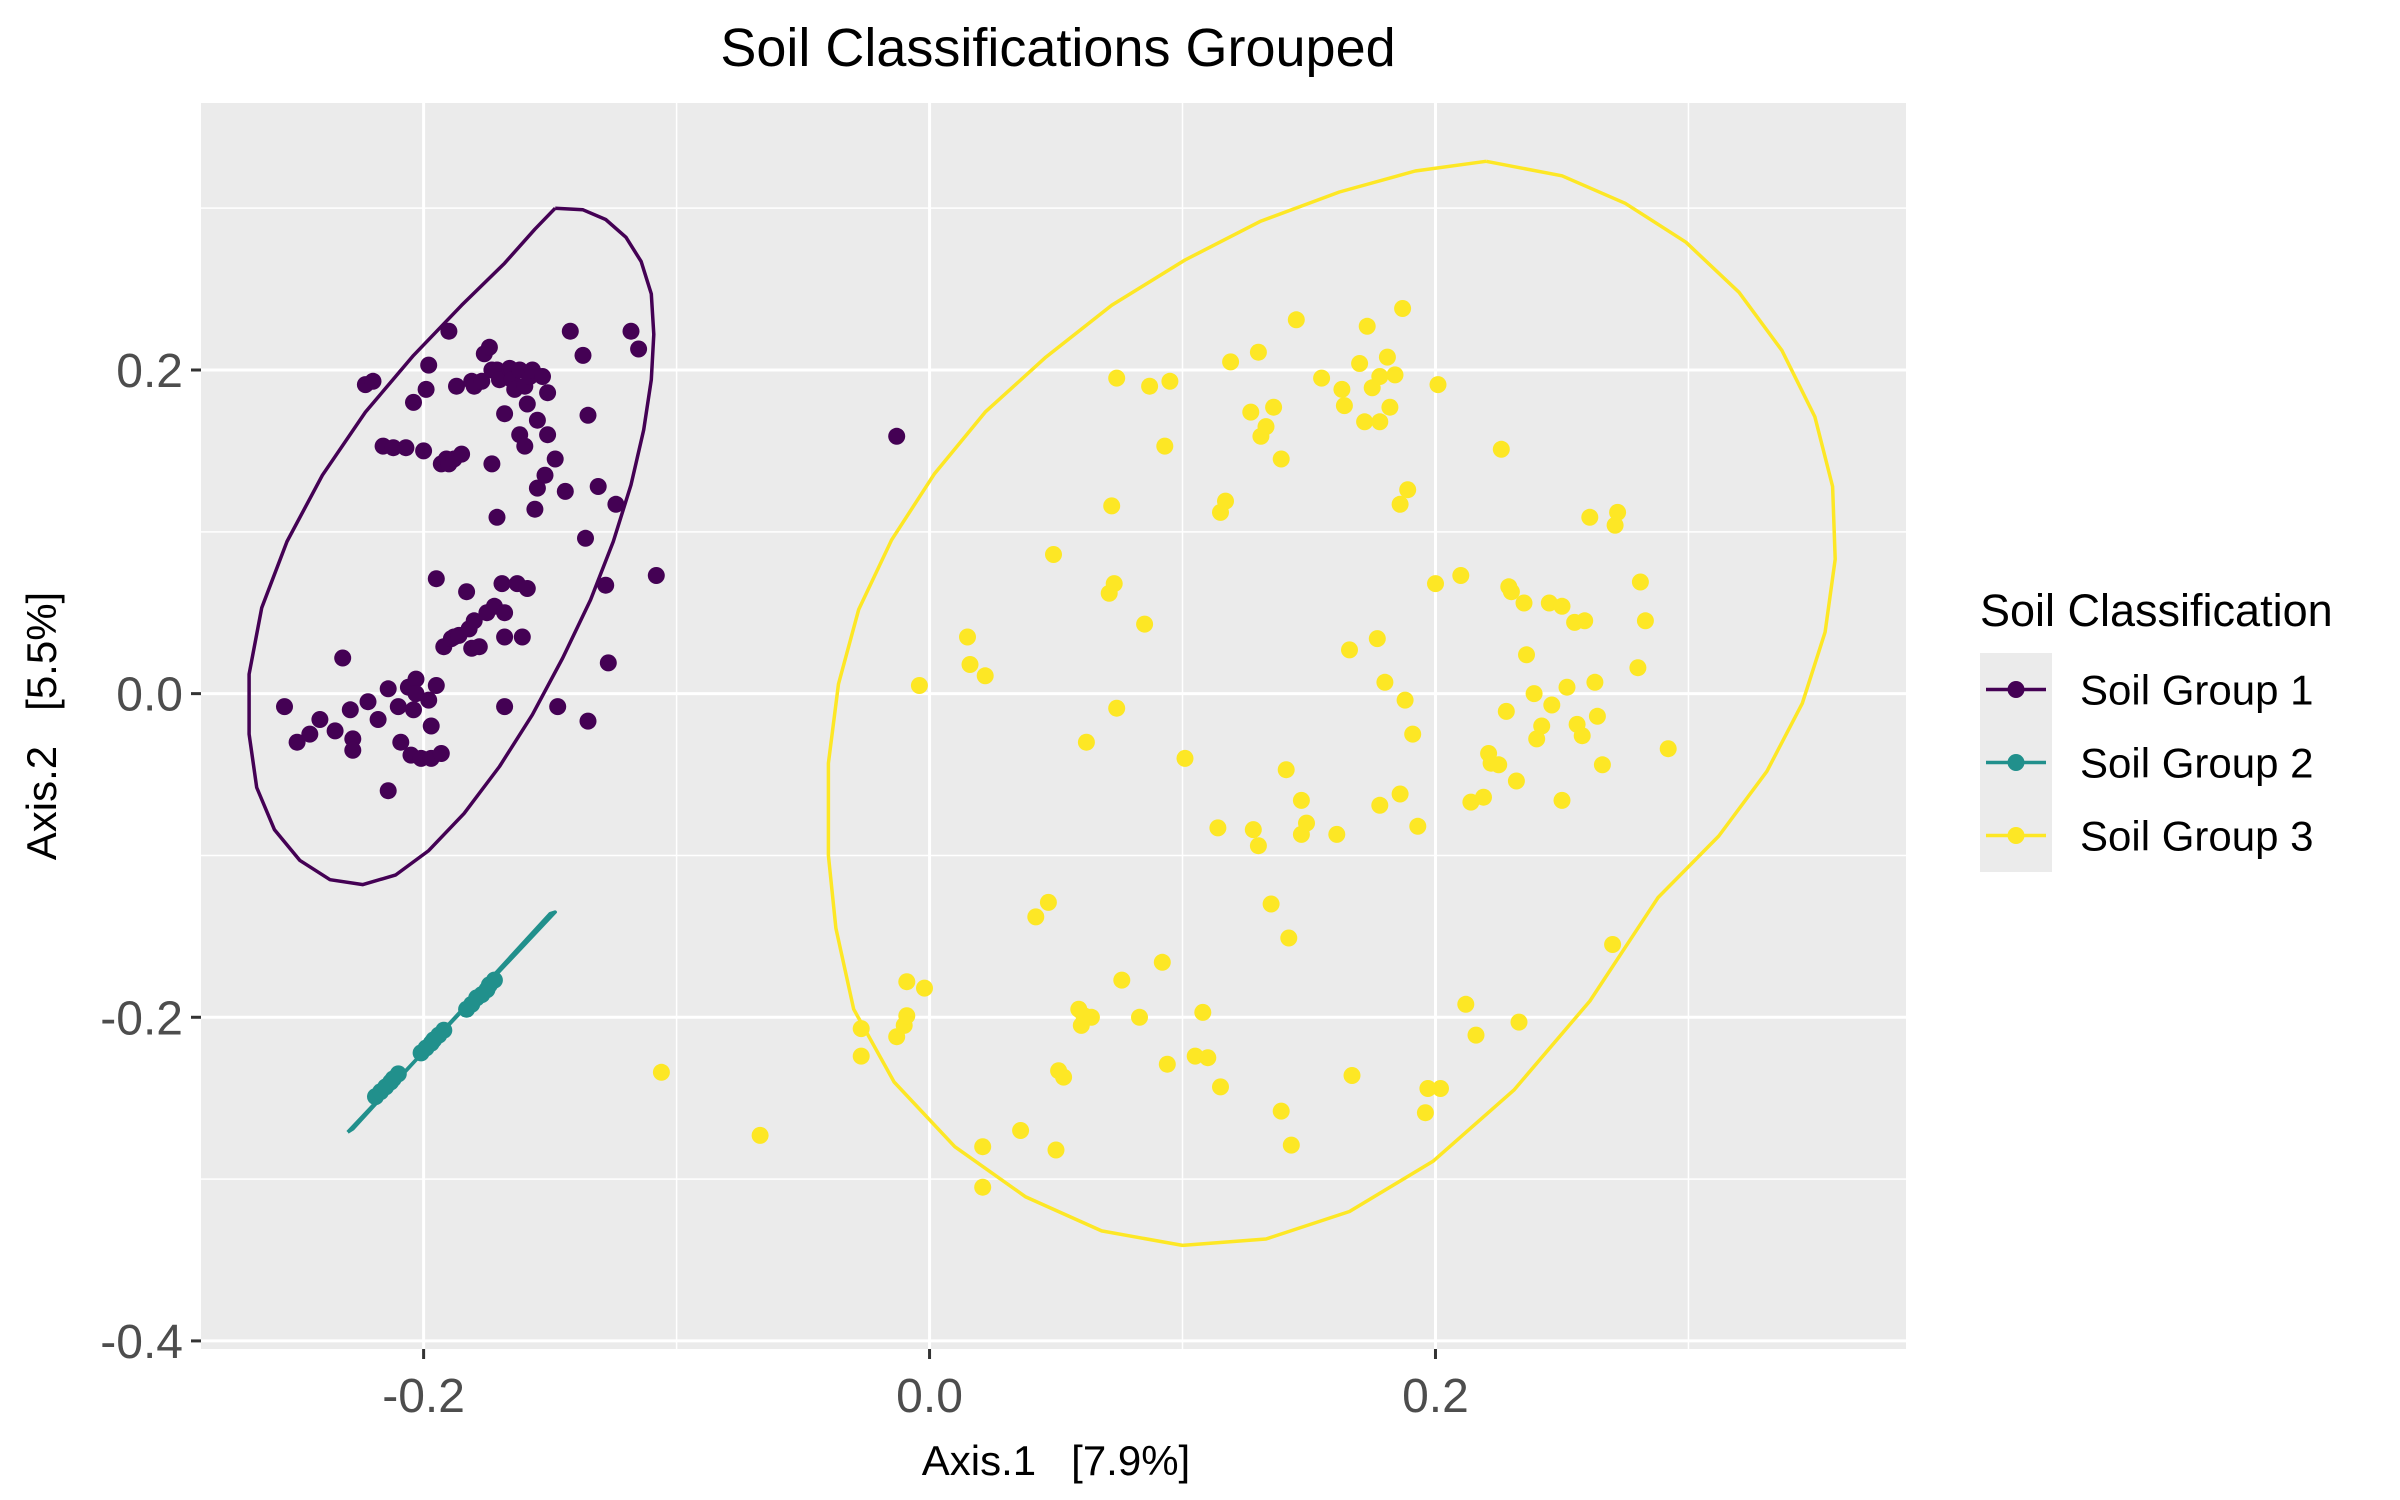 The height and width of the screenshot is (1500, 2400). I want to click on legend-label: Soil Group 1, so click(2196, 690).